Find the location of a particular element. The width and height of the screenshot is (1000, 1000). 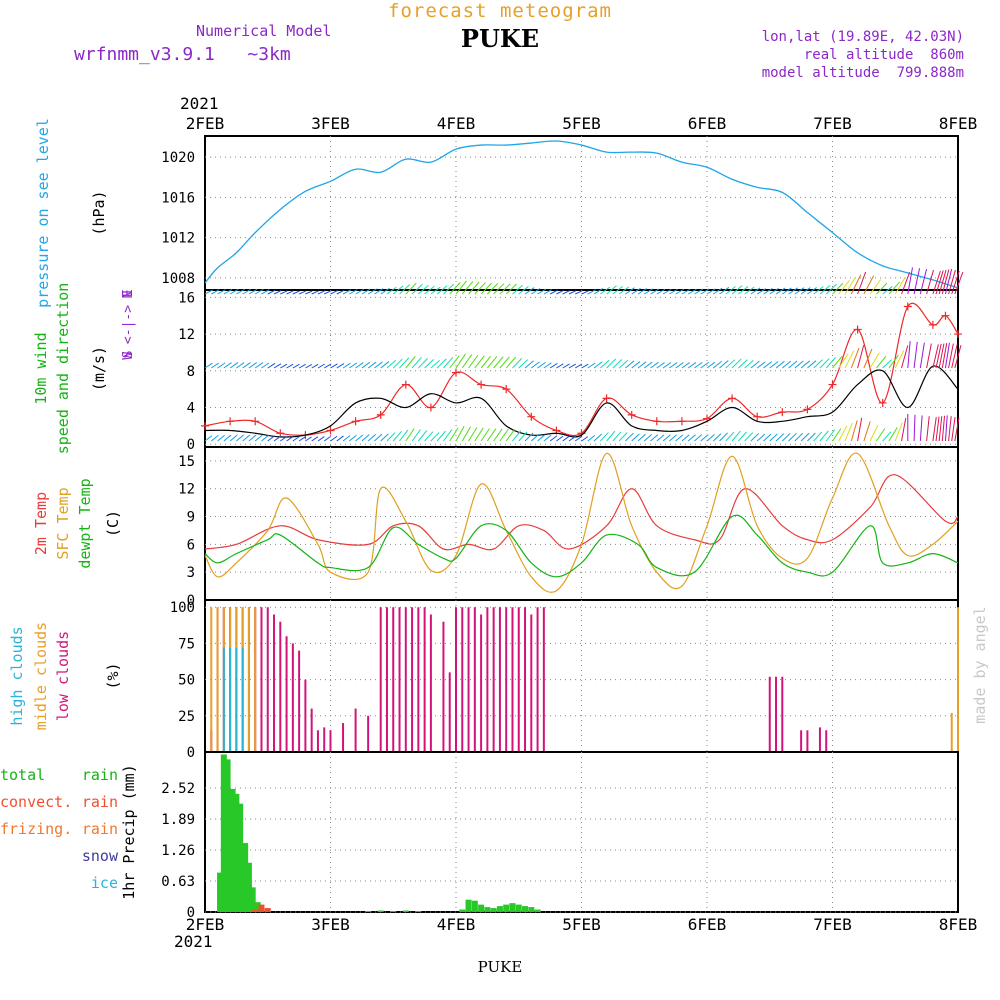

x-tick-label-bottom: 5FEB is located at coordinates (581, 924).